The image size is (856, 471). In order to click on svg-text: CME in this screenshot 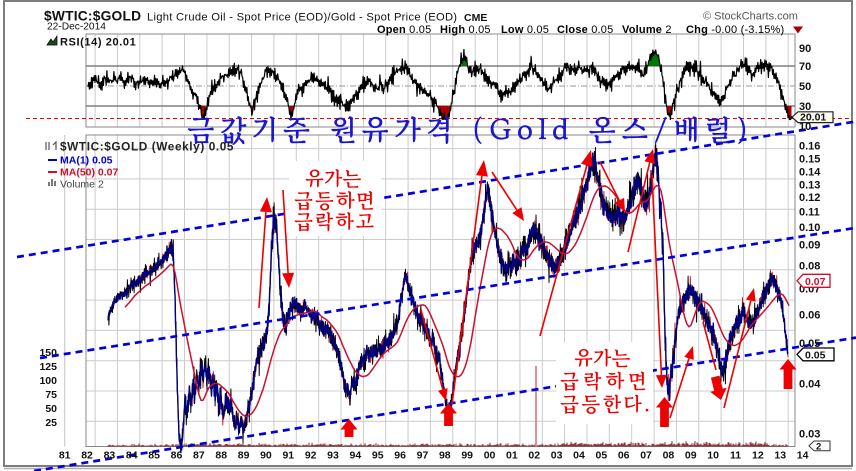, I will do `click(475, 18)`.